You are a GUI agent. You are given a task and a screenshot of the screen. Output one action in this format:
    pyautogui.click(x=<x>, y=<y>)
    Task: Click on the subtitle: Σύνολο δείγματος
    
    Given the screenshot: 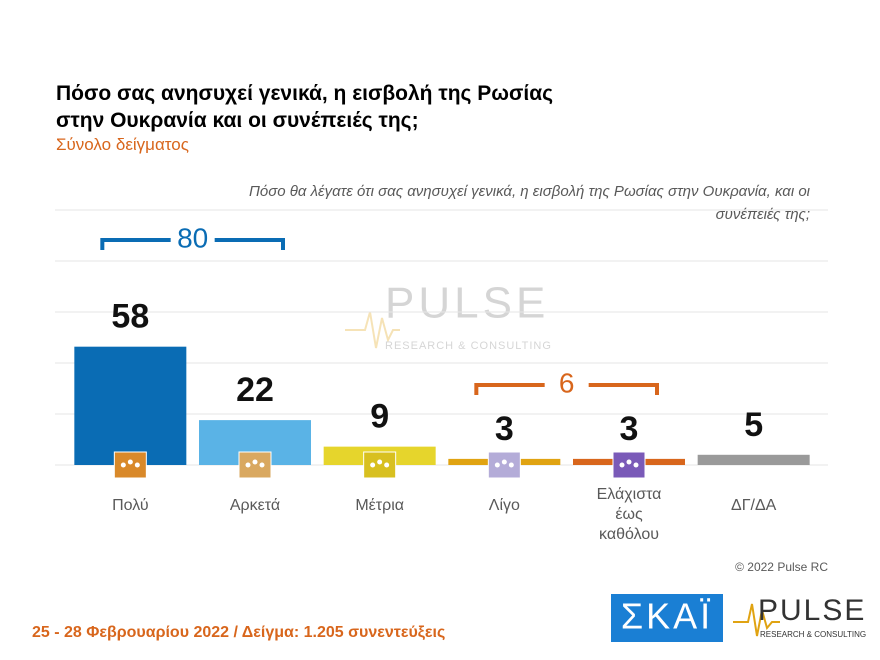 What is the action you would take?
    pyautogui.click(x=122, y=144)
    